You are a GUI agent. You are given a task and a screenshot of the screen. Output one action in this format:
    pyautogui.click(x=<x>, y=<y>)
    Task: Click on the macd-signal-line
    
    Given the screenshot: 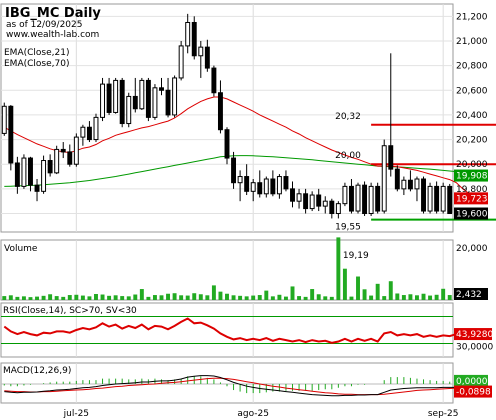 What is the action you would take?
    pyautogui.click(x=243, y=386)
    